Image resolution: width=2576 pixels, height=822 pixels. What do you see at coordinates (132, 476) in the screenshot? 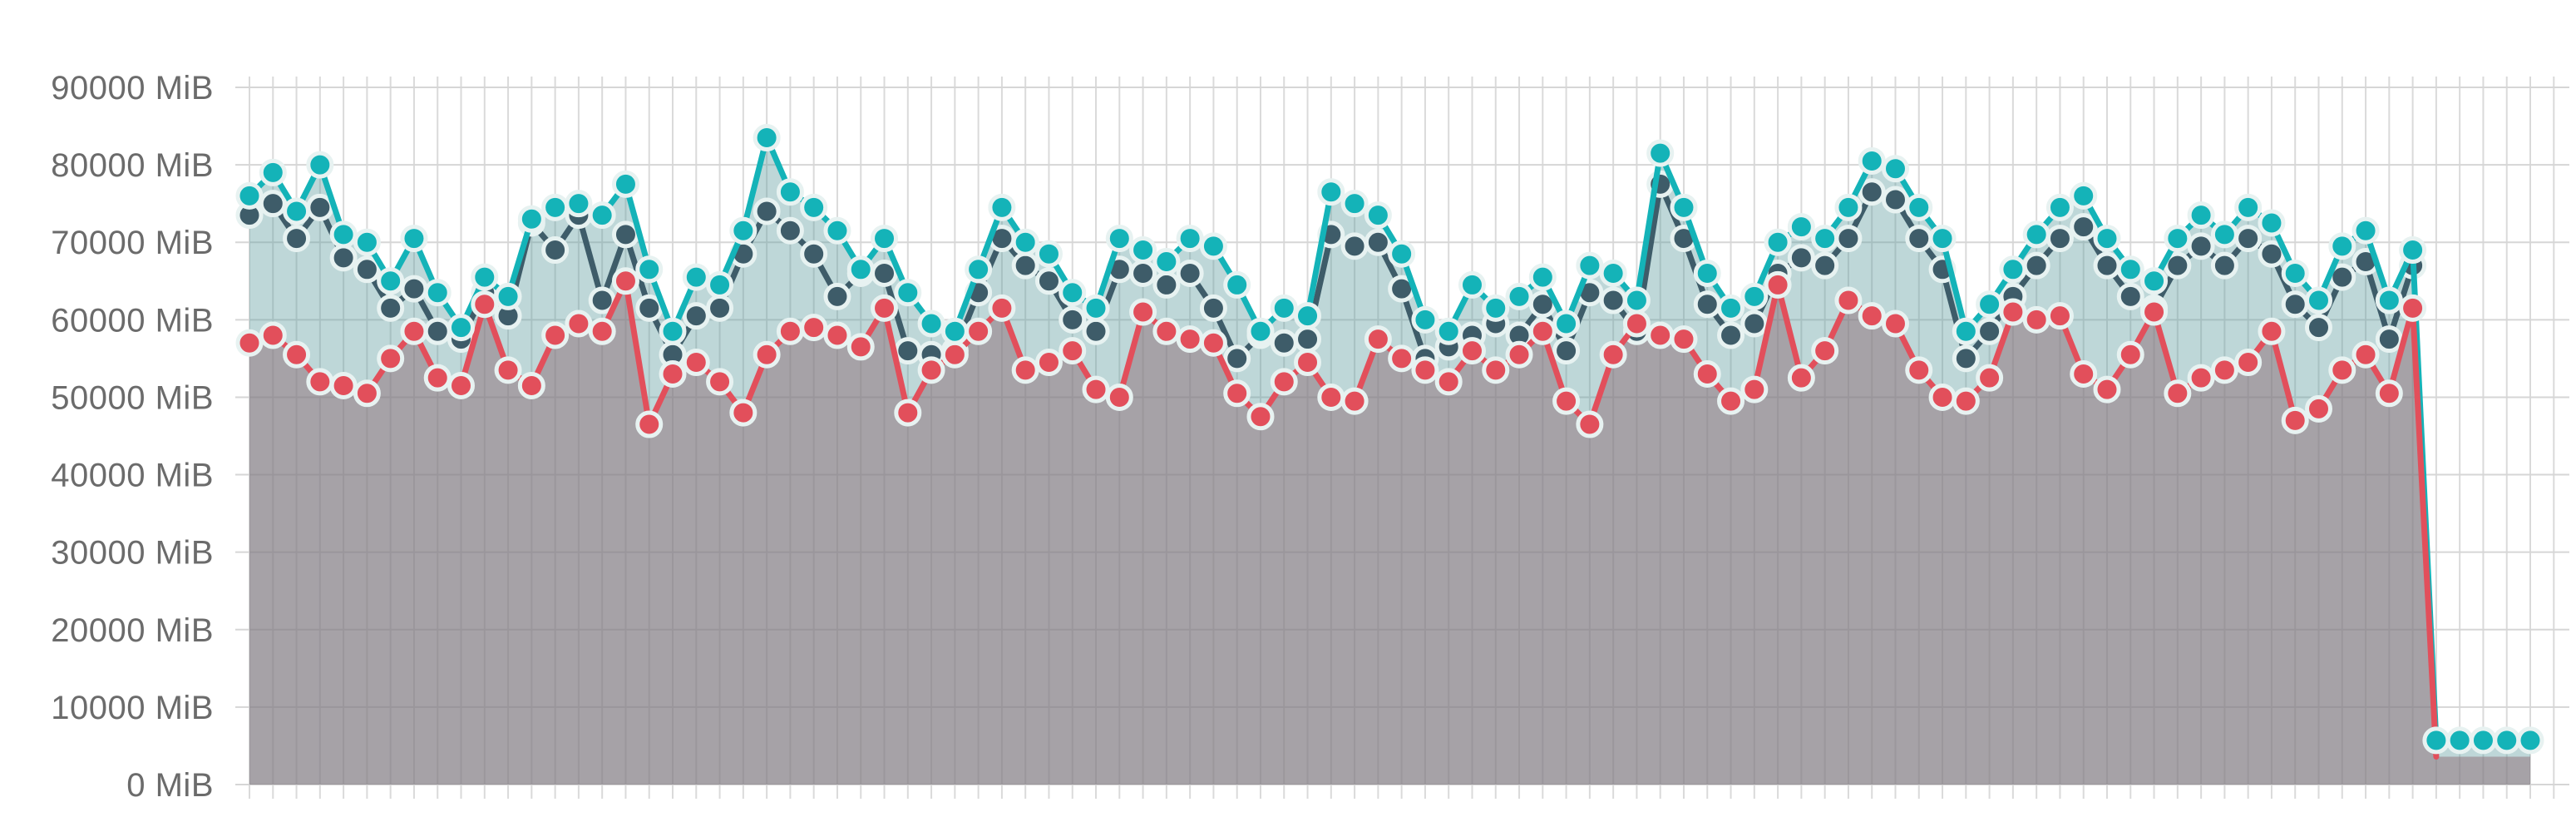
I see `y-axis-tick-label: 40000 MiB` at bounding box center [132, 476].